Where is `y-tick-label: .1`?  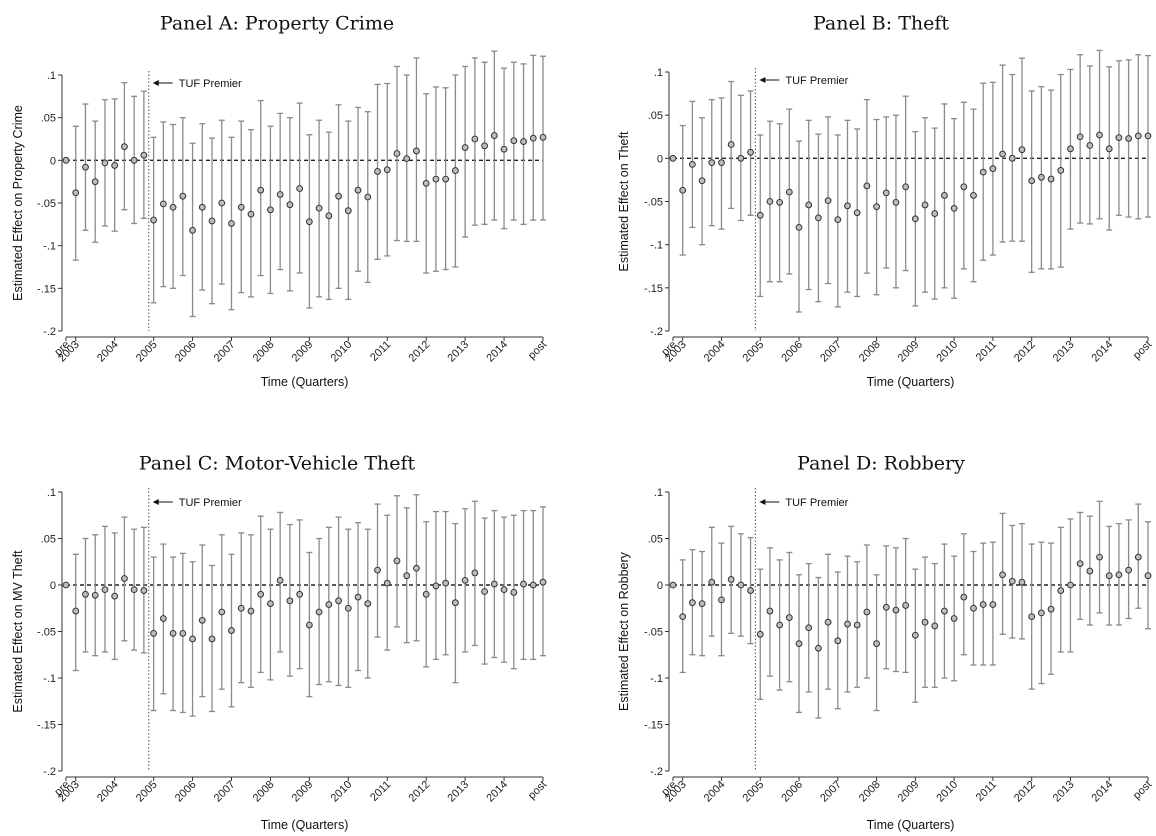 y-tick-label: .1 is located at coordinates (51, 76).